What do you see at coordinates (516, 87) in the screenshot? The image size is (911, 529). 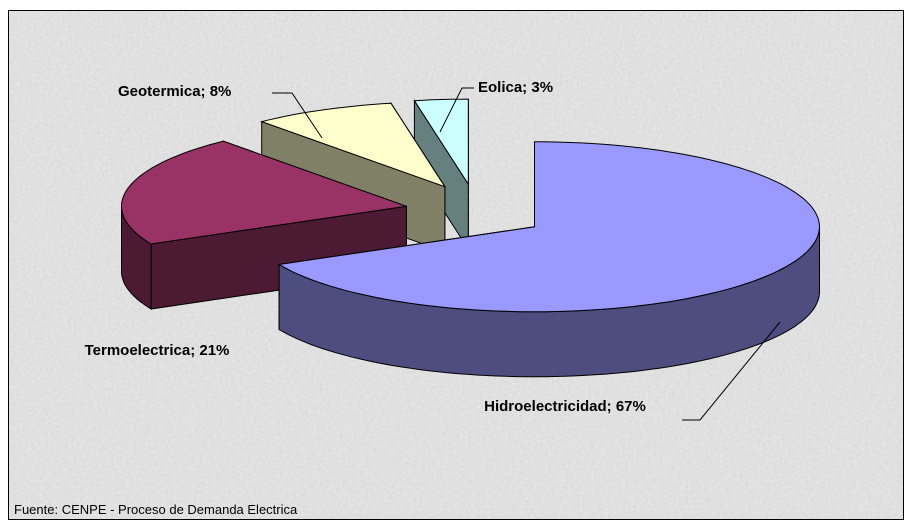 I see `data-label: Eolica; 3%` at bounding box center [516, 87].